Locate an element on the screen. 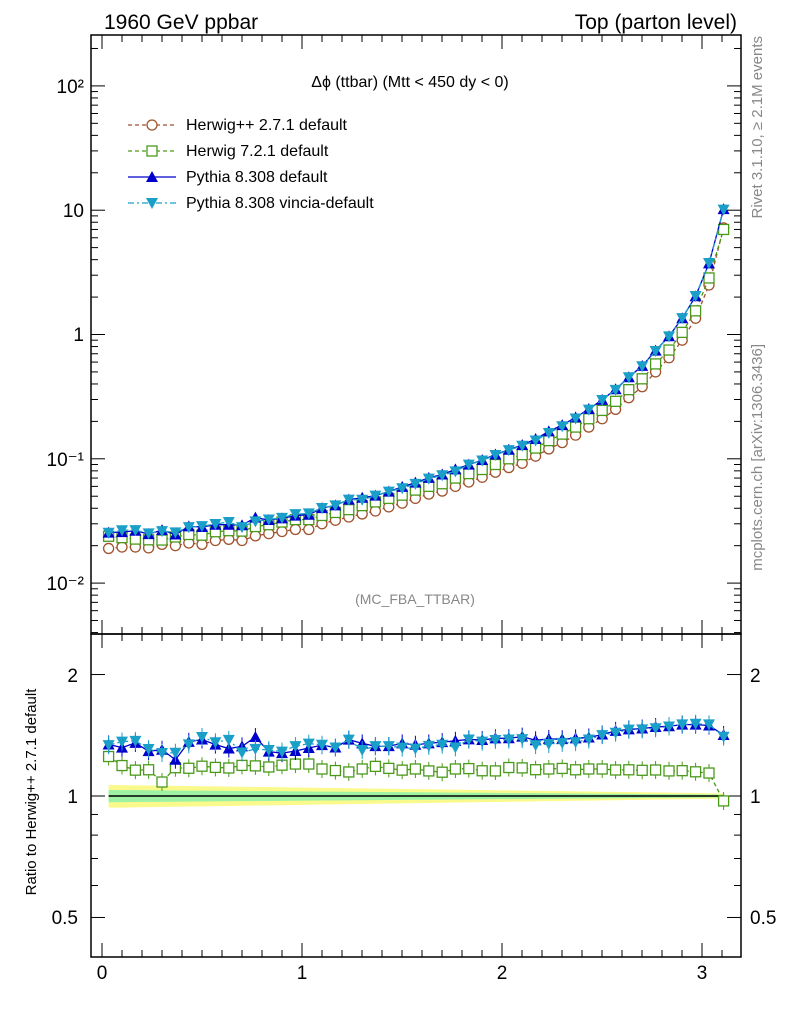  y-tick-label-10: 10 is located at coordinates (73, 211).